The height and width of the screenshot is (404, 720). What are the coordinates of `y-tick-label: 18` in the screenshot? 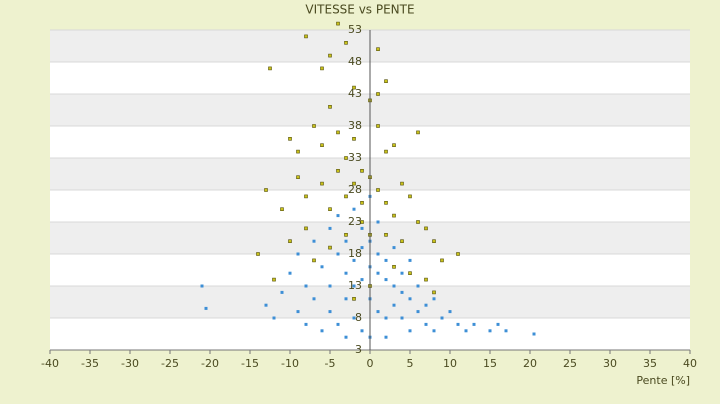 It's located at (355, 253).